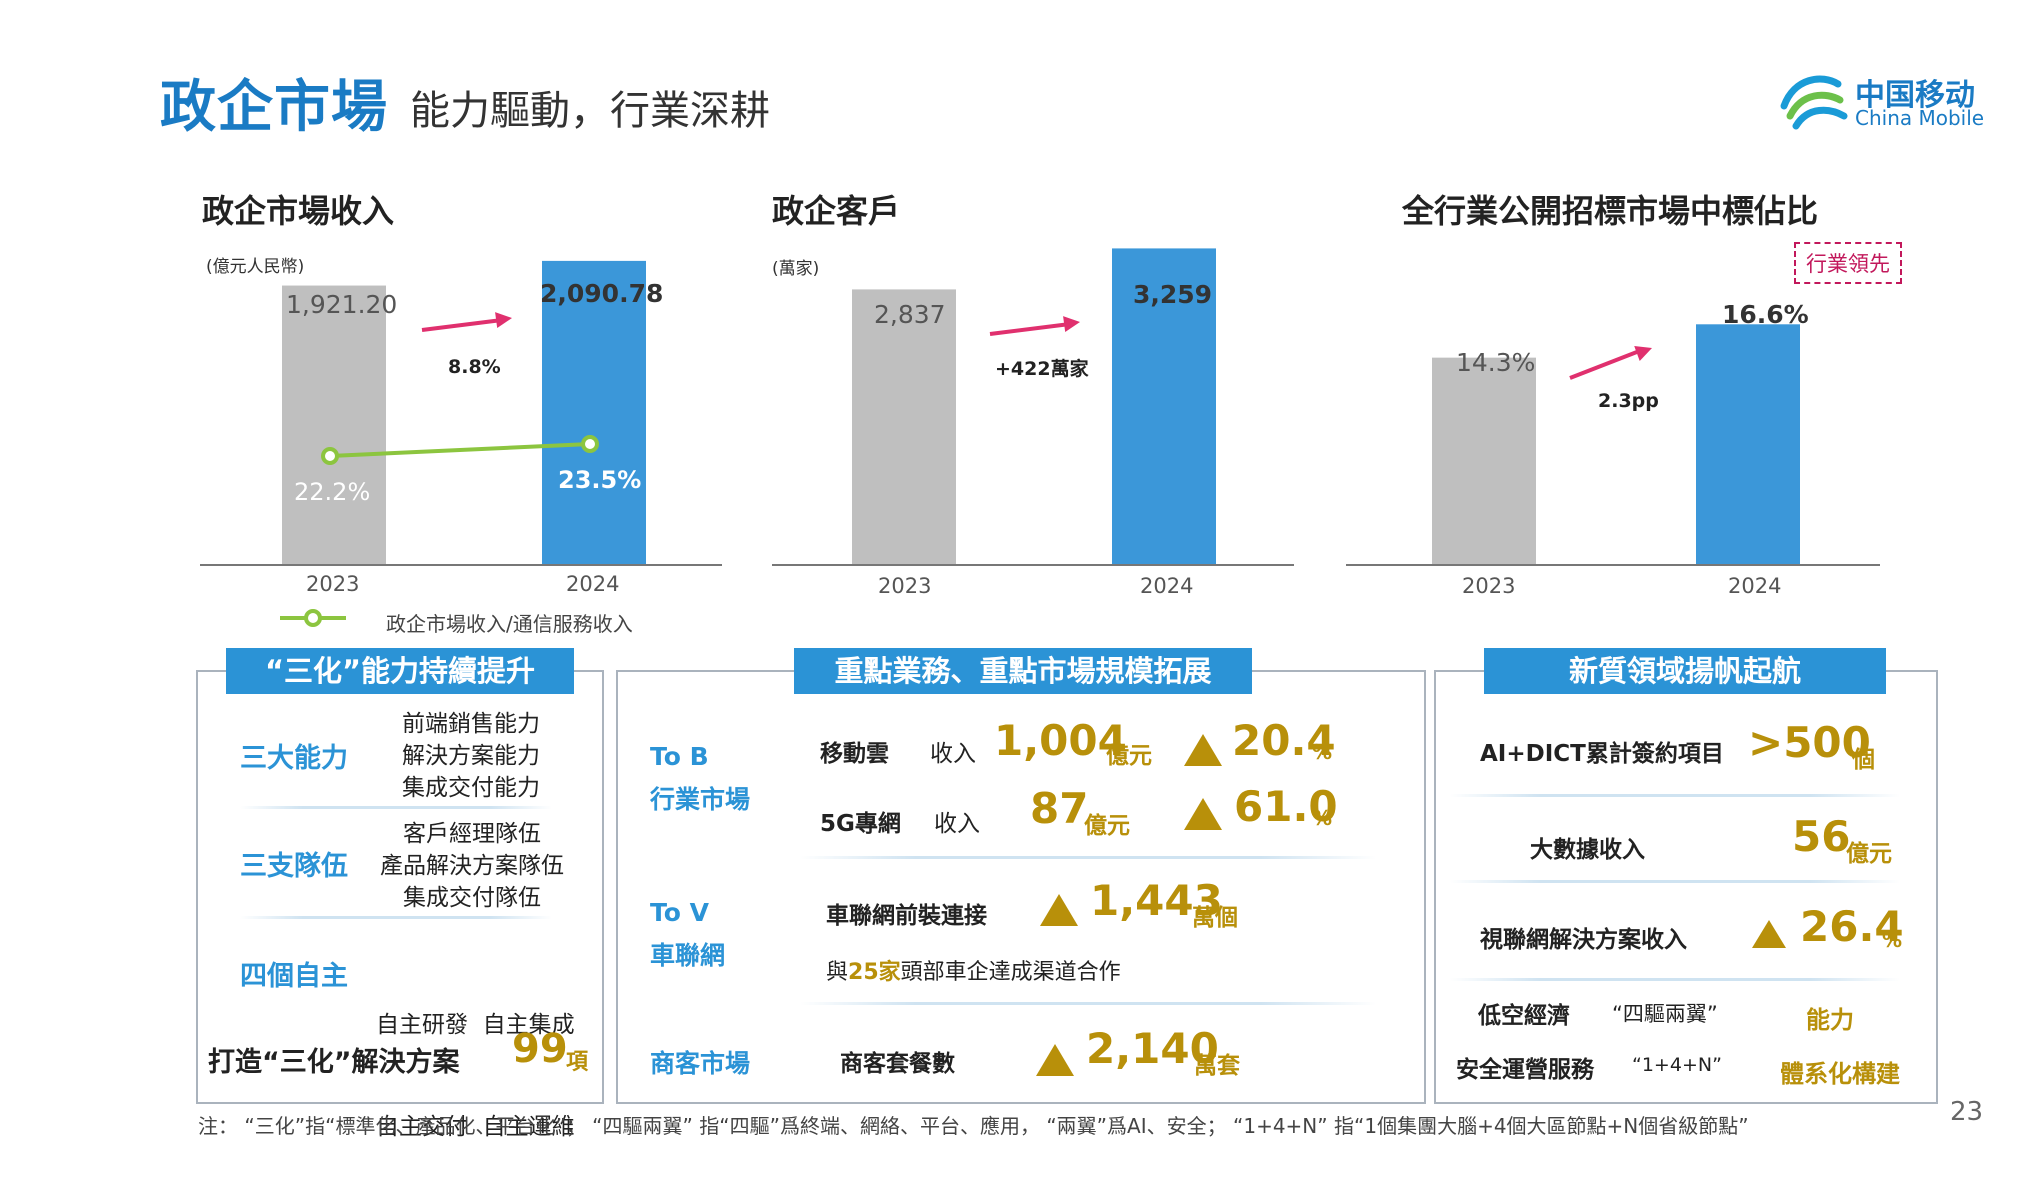 This screenshot has height=1178, width=2038. What do you see at coordinates (471, 756) in the screenshot?
I see `group-items-three-capabilities: 前端銷售能力 解決方案能力 集成交付能力` at bounding box center [471, 756].